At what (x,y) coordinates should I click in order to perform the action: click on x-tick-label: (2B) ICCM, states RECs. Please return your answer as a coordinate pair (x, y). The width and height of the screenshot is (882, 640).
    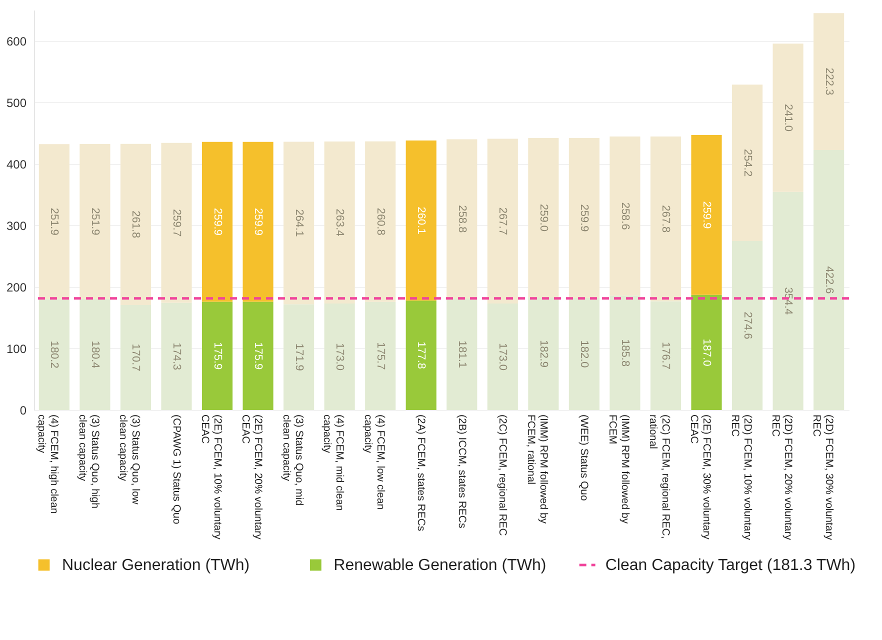
    Looking at the image, I should click on (462, 471).